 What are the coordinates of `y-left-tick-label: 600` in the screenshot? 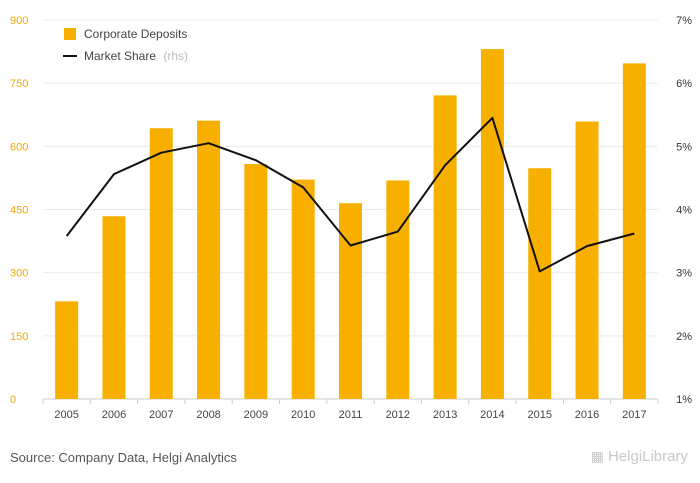 It's located at (19, 147).